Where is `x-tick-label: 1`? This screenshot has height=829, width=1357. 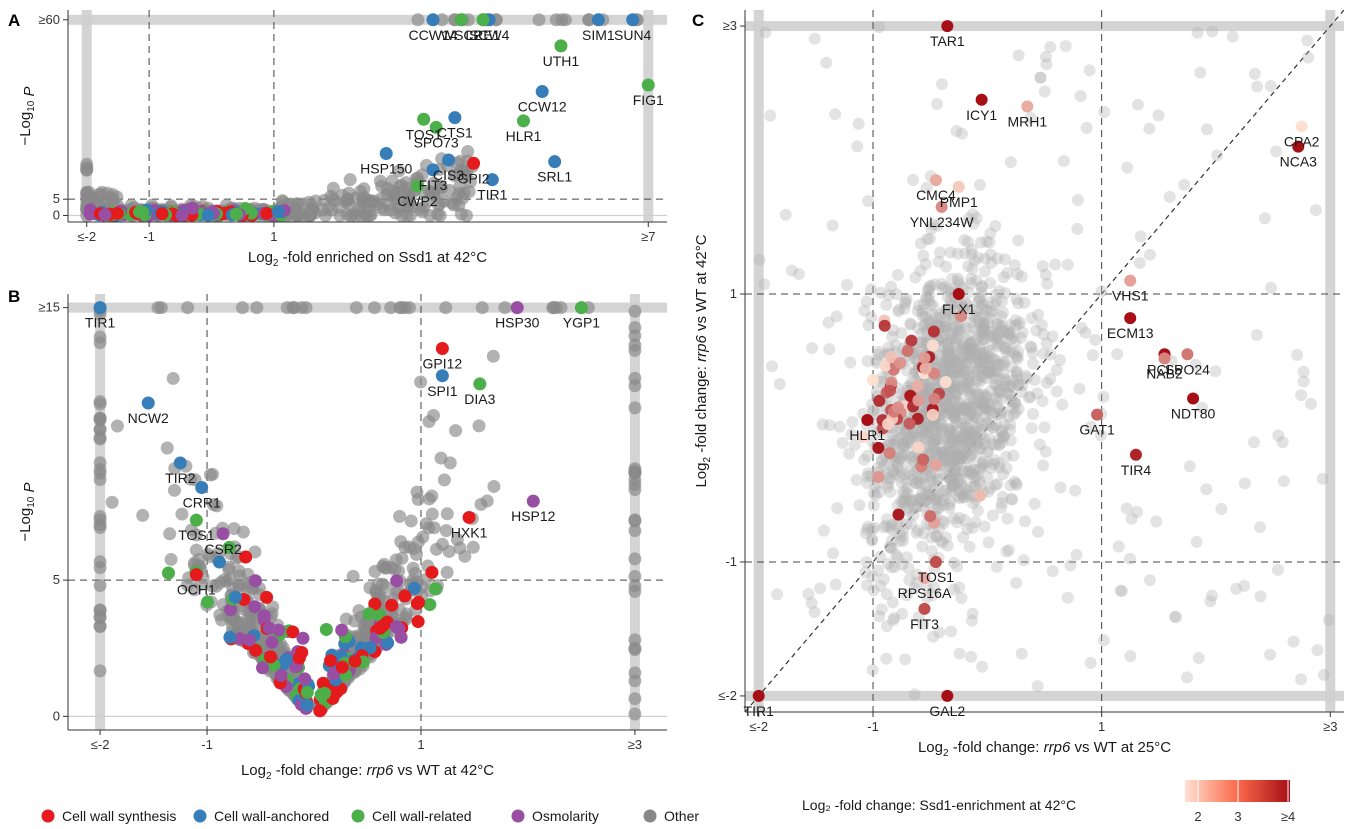 x-tick-label: 1 is located at coordinates (1101, 726).